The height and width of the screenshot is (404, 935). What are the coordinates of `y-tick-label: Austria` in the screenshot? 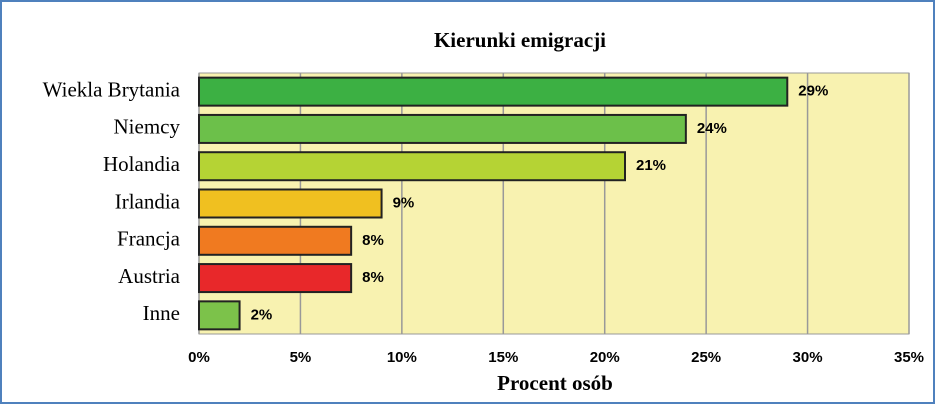 It's located at (149, 276).